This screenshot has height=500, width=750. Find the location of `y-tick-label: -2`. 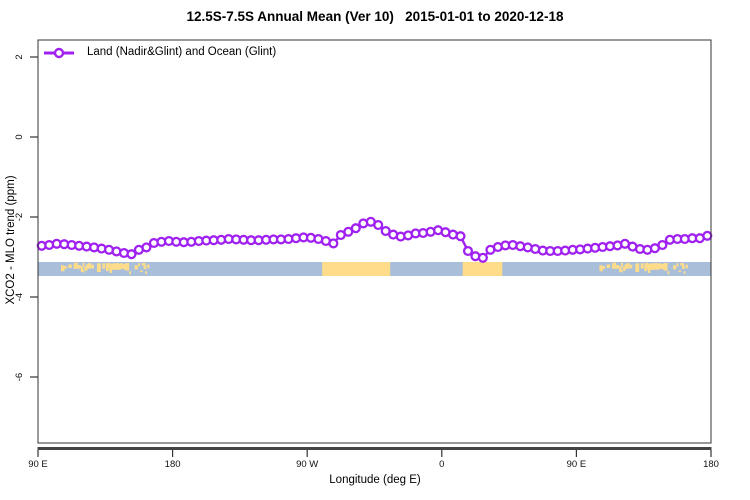

y-tick-label: -2 is located at coordinates (19, 217).